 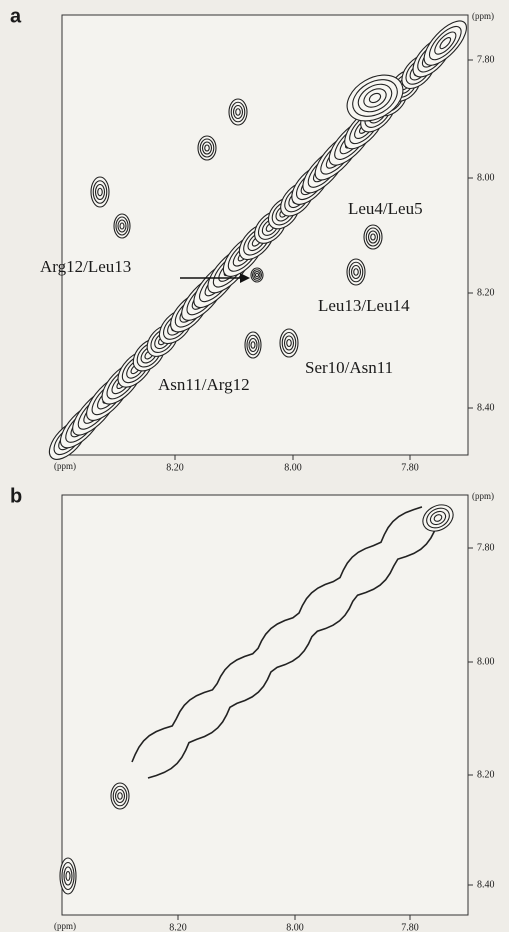 I want to click on peak-annotation: Leu13/Leu14, so click(x=364, y=305).